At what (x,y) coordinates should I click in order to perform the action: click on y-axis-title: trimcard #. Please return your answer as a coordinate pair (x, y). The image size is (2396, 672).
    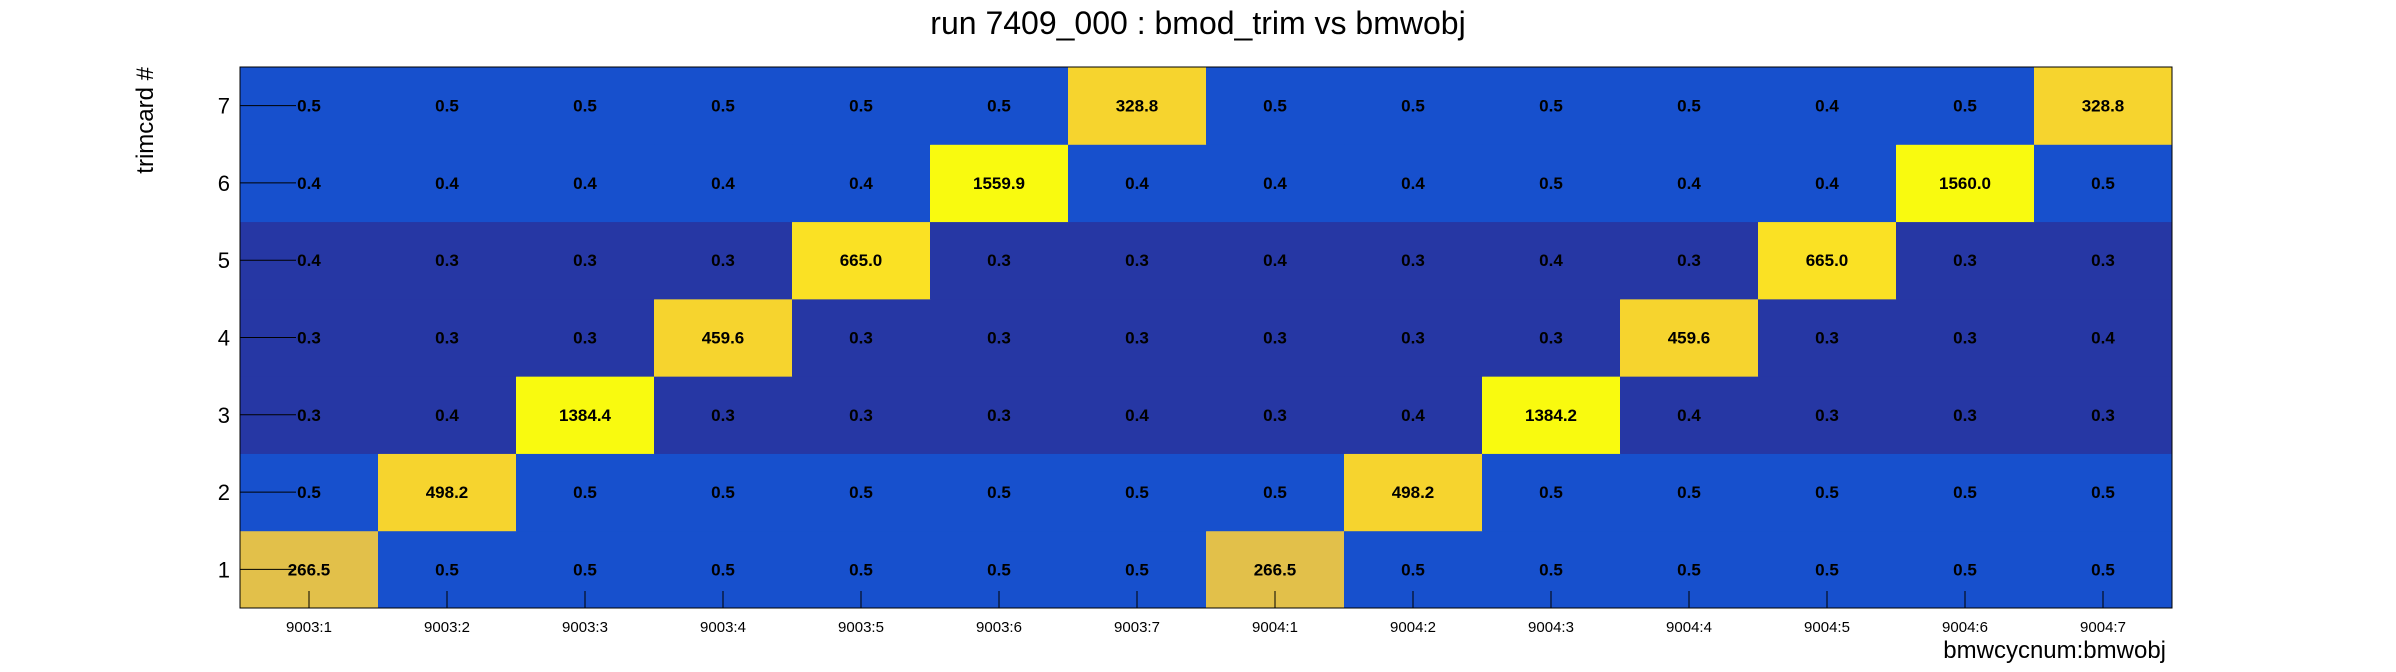
    Looking at the image, I should click on (145, 119).